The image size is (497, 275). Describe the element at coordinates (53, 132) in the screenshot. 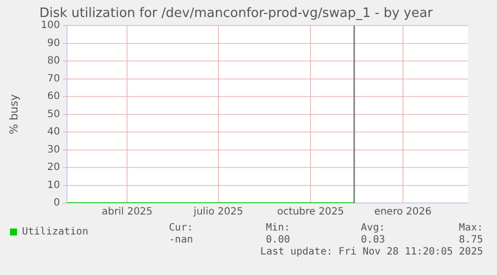

I see `y-tick-label: 40` at that location.